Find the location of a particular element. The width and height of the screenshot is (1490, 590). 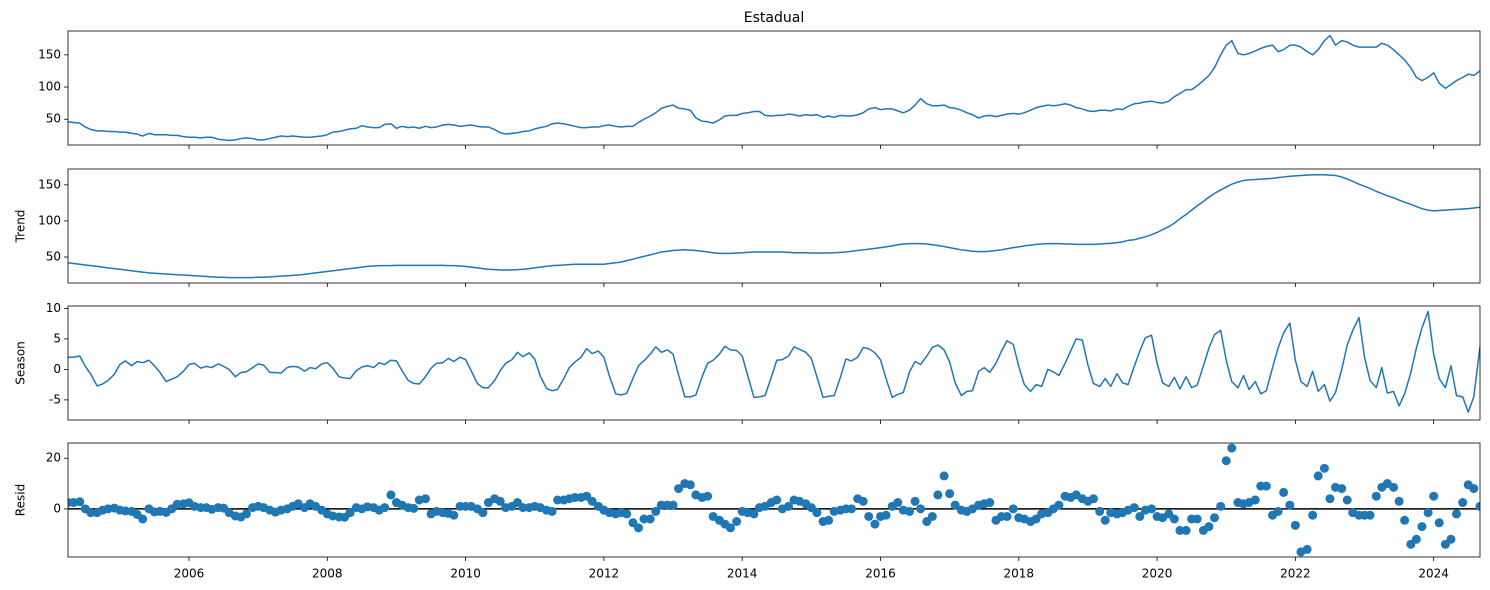

y-tick-label: 10 is located at coordinates (53, 308).